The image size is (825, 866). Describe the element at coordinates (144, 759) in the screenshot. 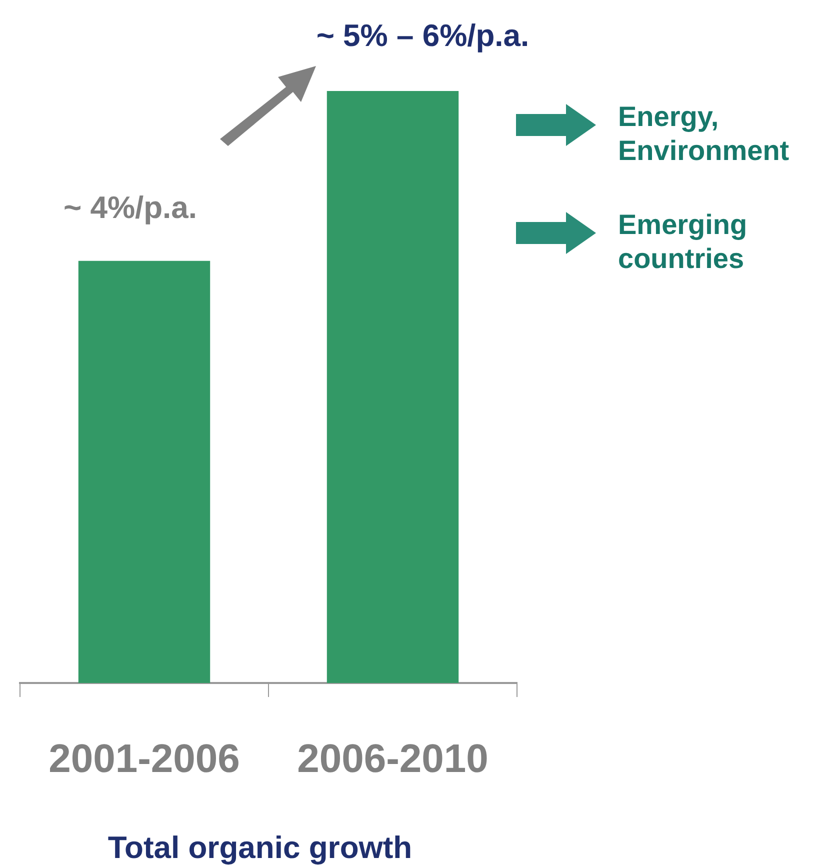

I see `x-tick-label: 2001-2006` at that location.